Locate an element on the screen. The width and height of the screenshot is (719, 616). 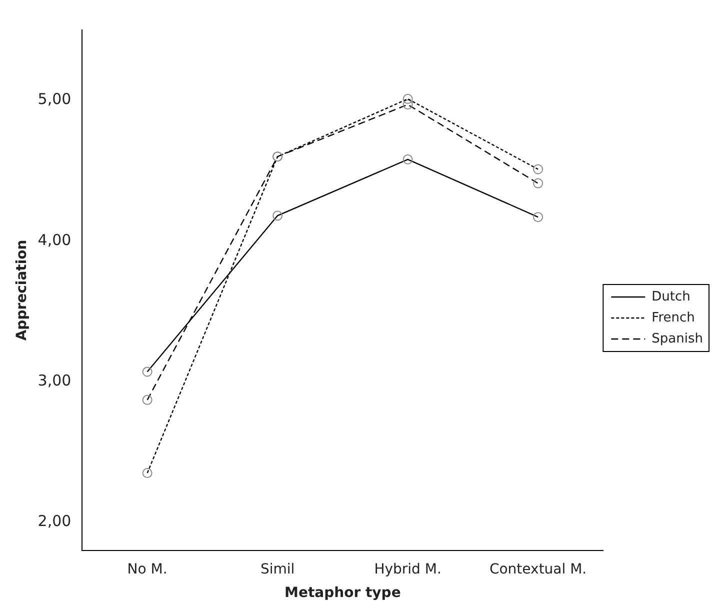
y-axis-title: Appreciation is located at coordinates (22, 290).